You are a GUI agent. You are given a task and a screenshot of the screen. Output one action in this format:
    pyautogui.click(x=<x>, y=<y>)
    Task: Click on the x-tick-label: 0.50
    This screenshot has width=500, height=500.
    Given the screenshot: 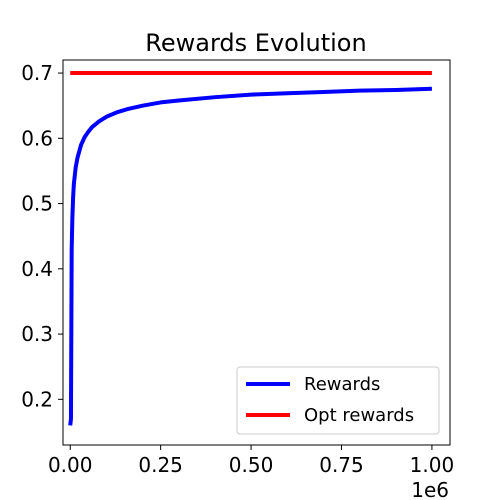 What is the action you would take?
    pyautogui.click(x=251, y=465)
    